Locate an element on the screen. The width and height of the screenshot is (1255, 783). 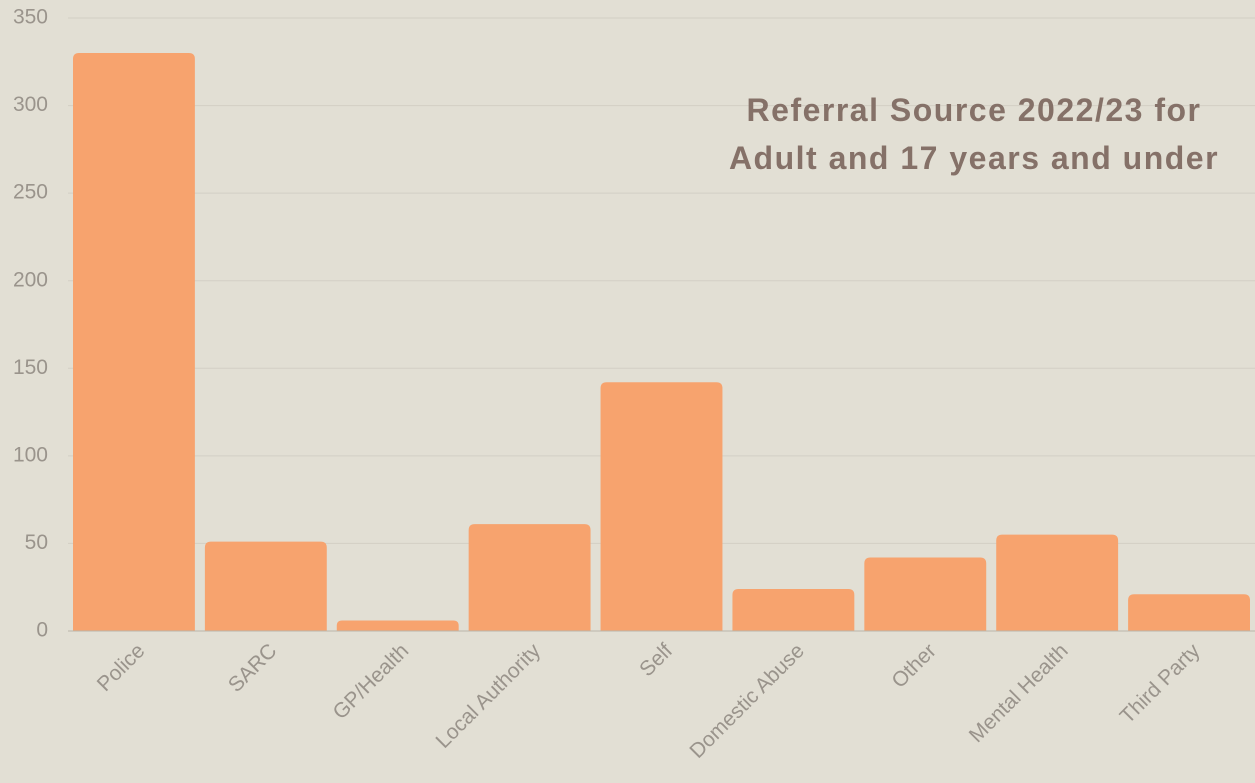
y-tick-label: 250 is located at coordinates (30, 192).